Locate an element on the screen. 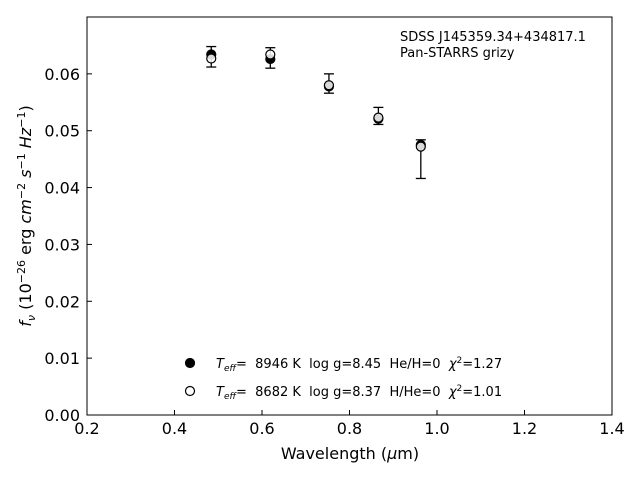  y-axis-title: fν (10−26 erg cm−2 s−1 Hz−1) is located at coordinates (26, 215).